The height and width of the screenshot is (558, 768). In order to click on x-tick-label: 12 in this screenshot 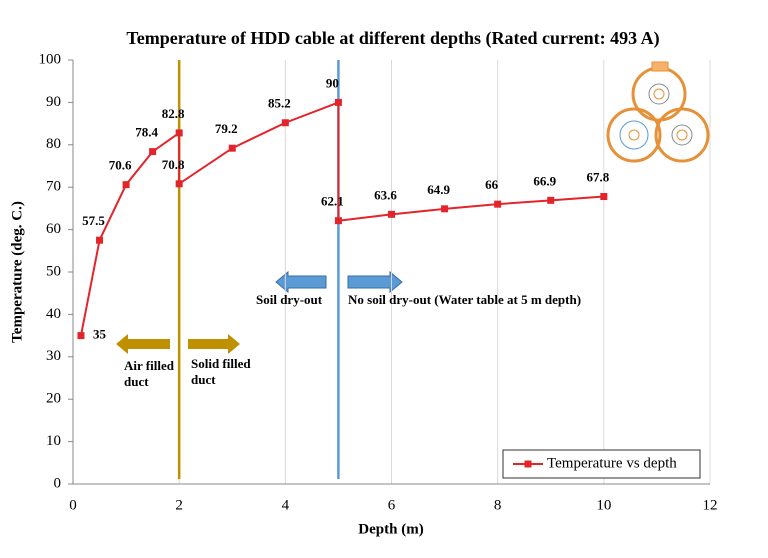, I will do `click(710, 505)`.